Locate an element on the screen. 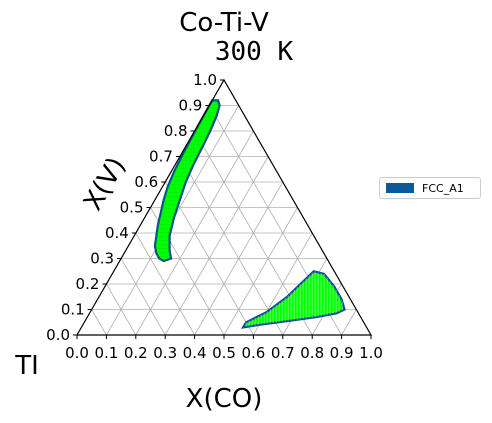 This screenshot has height=423, width=492. y-tick-label: 0.6 is located at coordinates (146, 182).